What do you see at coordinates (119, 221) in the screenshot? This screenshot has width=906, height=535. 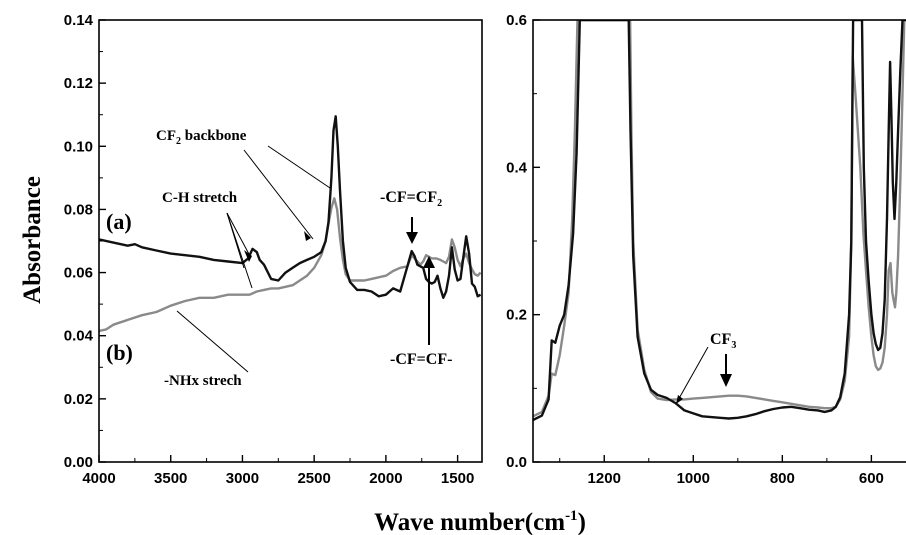 I see `series-label-a: (a)` at bounding box center [119, 221].